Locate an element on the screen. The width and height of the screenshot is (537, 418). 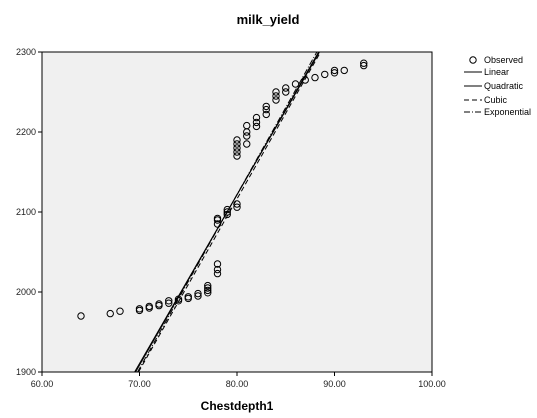
x-axis-title: Chestdepth1 is located at coordinates (237, 406).